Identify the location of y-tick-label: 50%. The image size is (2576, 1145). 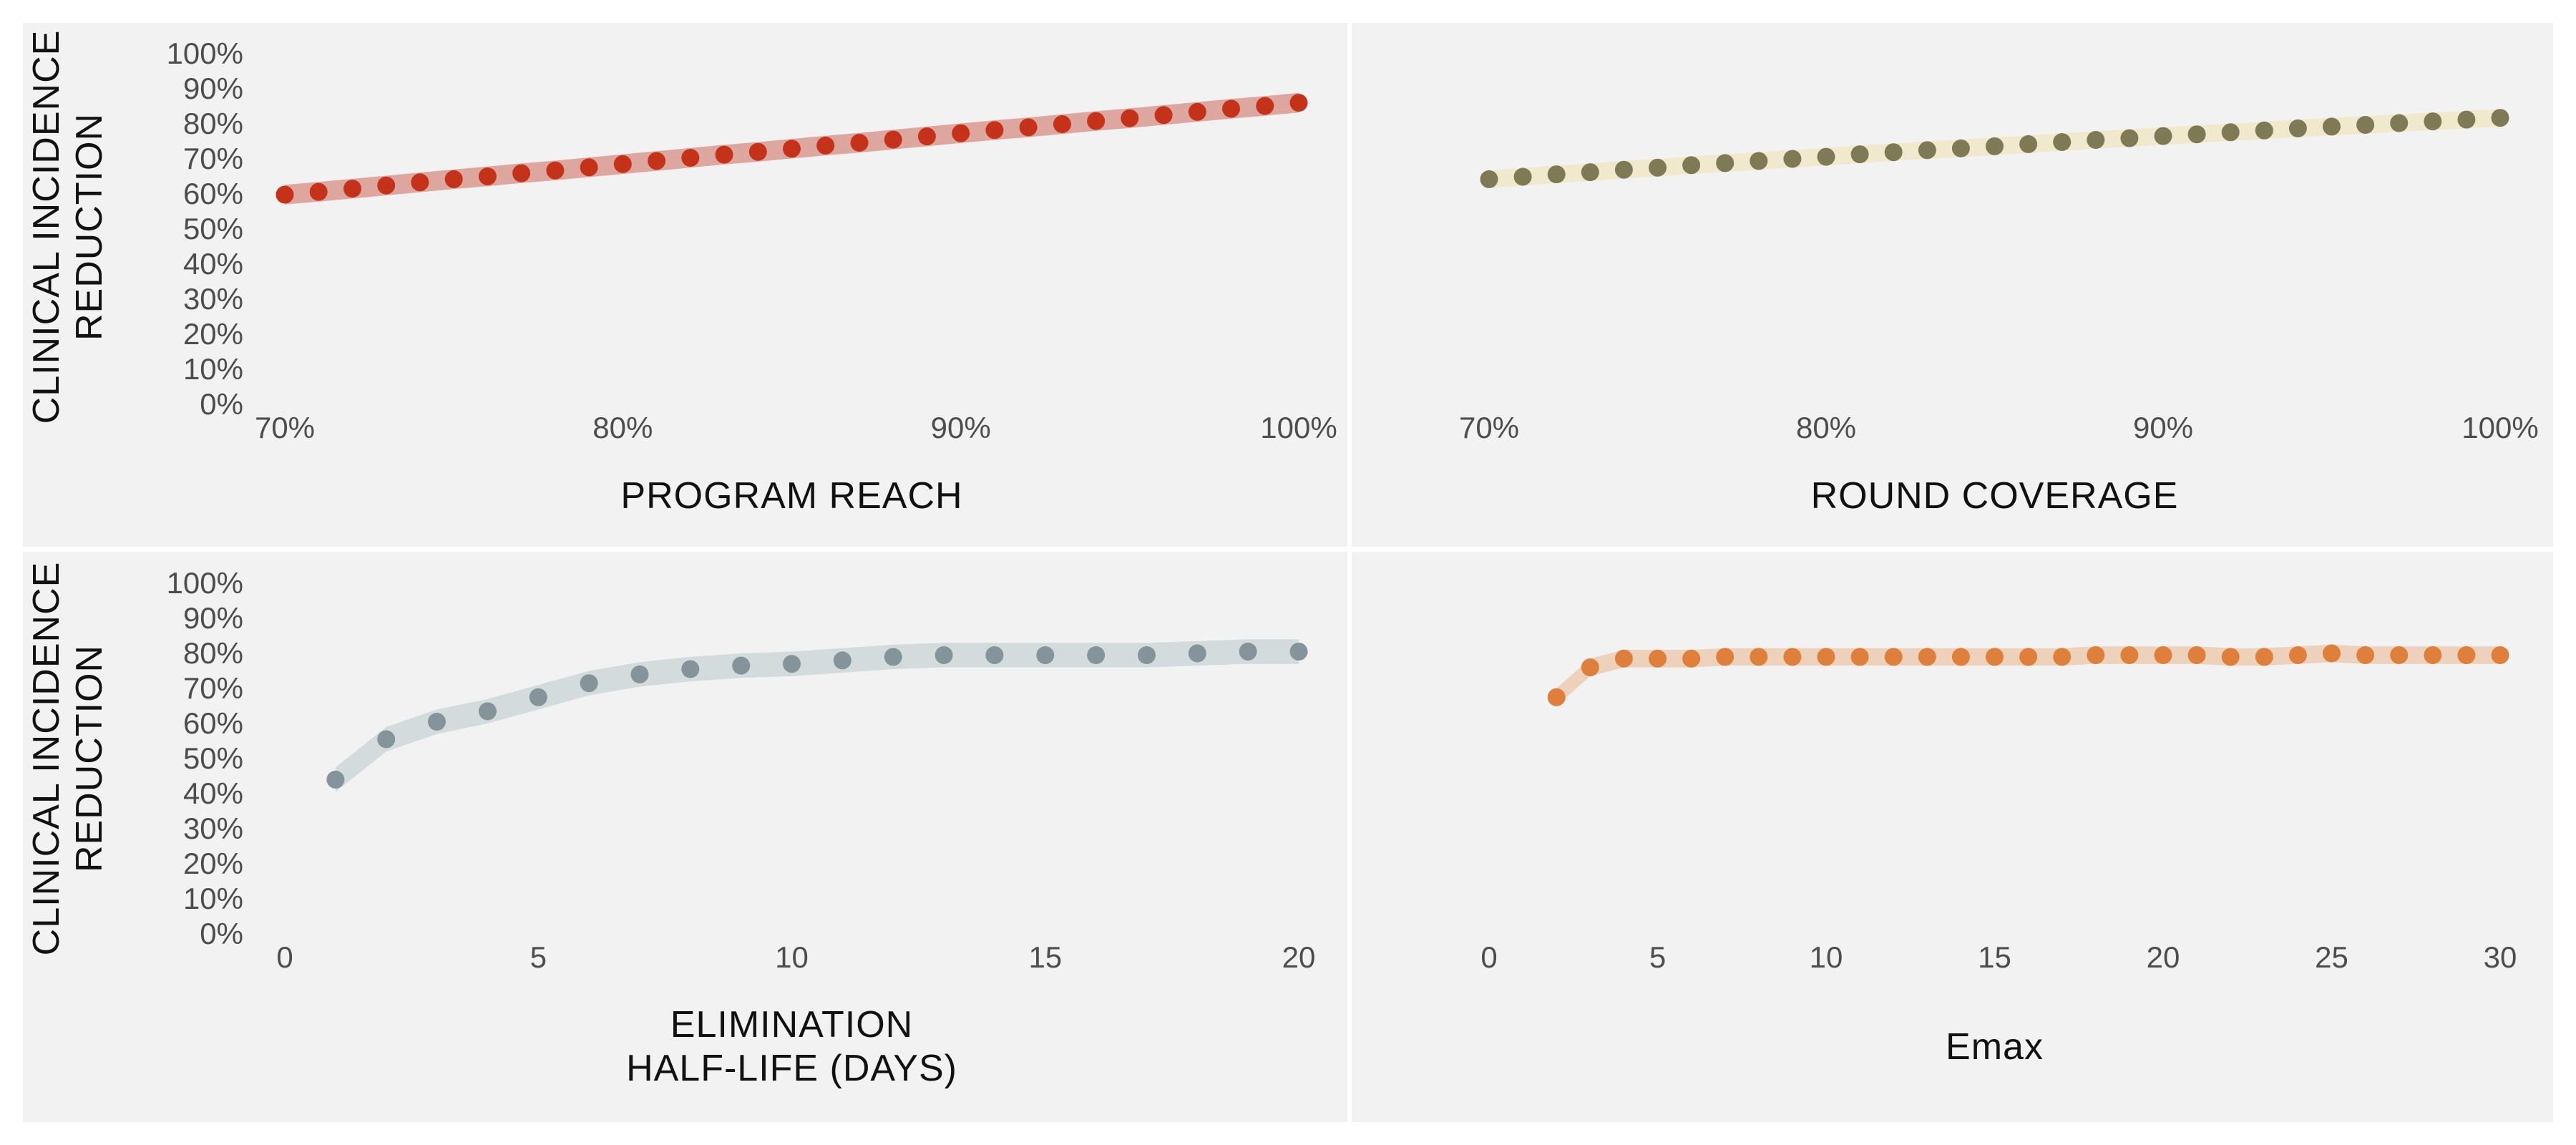
(213, 758).